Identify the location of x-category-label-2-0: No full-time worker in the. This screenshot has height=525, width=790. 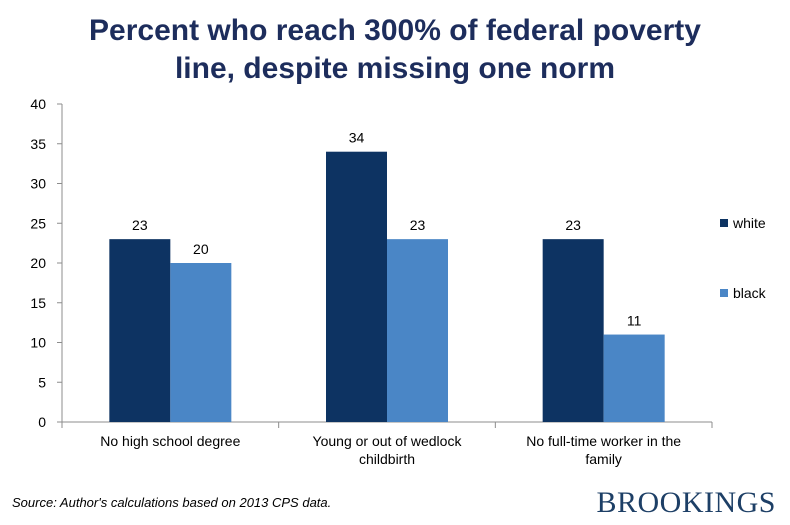
(603, 441).